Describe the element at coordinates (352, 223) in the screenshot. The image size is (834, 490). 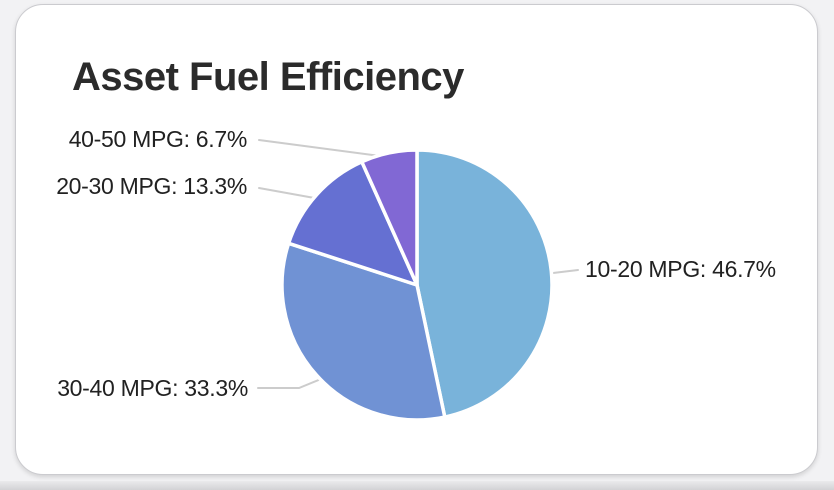
I see `pie-slice-20-30-mpg` at that location.